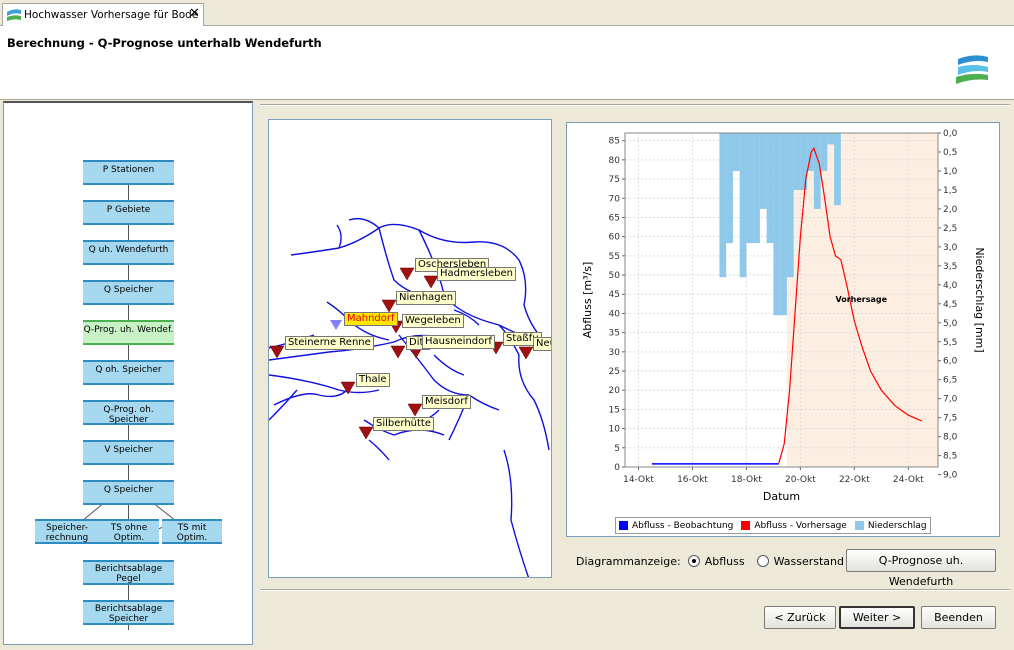  I want to click on legend-label: Niederschlag, so click(897, 525).